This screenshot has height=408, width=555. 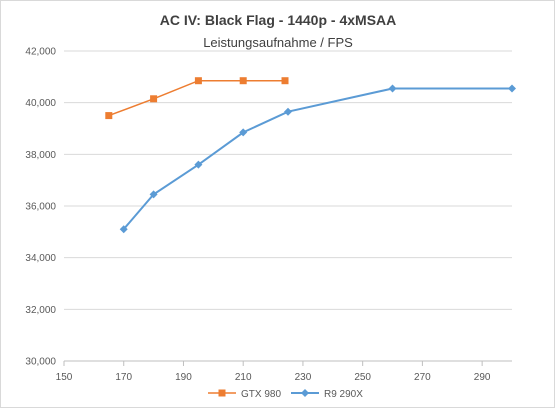 I want to click on x-tick-label: 230, so click(x=303, y=377).